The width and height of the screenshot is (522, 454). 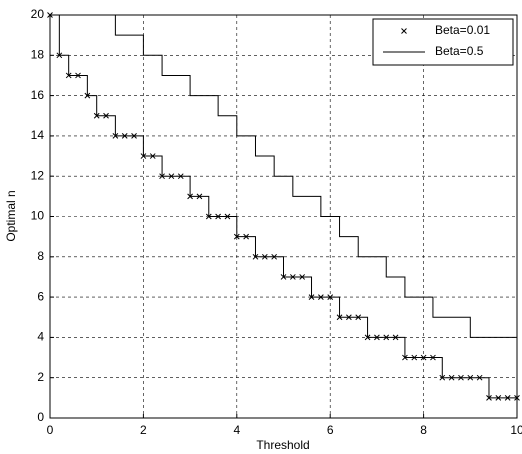 What do you see at coordinates (459, 51) in the screenshot?
I see `legend-label: Beta=0.5` at bounding box center [459, 51].